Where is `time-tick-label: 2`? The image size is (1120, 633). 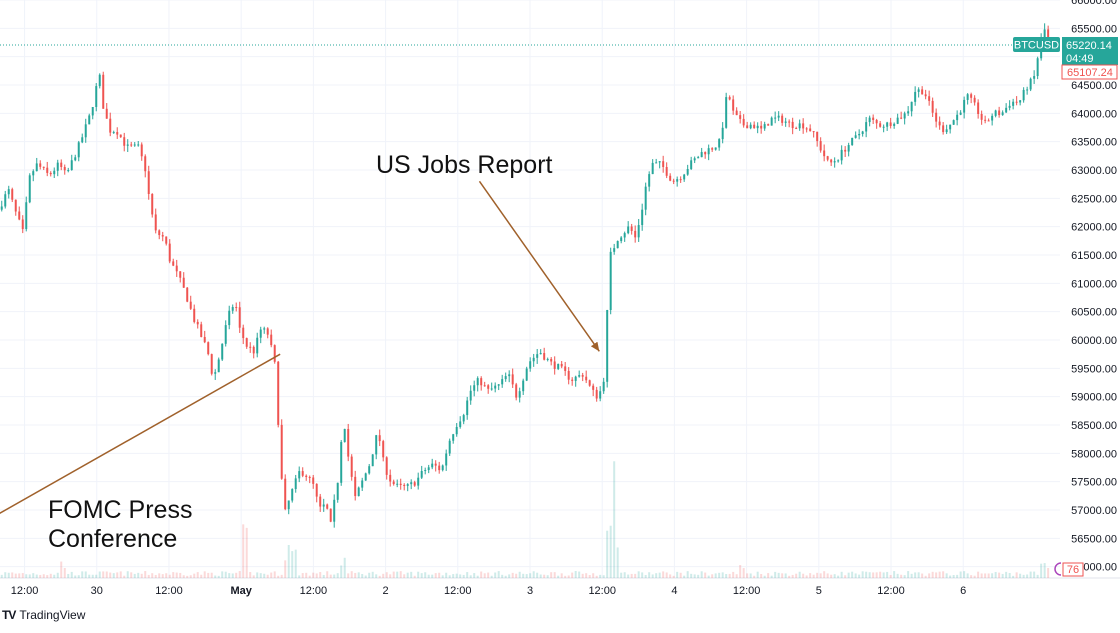
time-tick-label: 2 is located at coordinates (386, 591).